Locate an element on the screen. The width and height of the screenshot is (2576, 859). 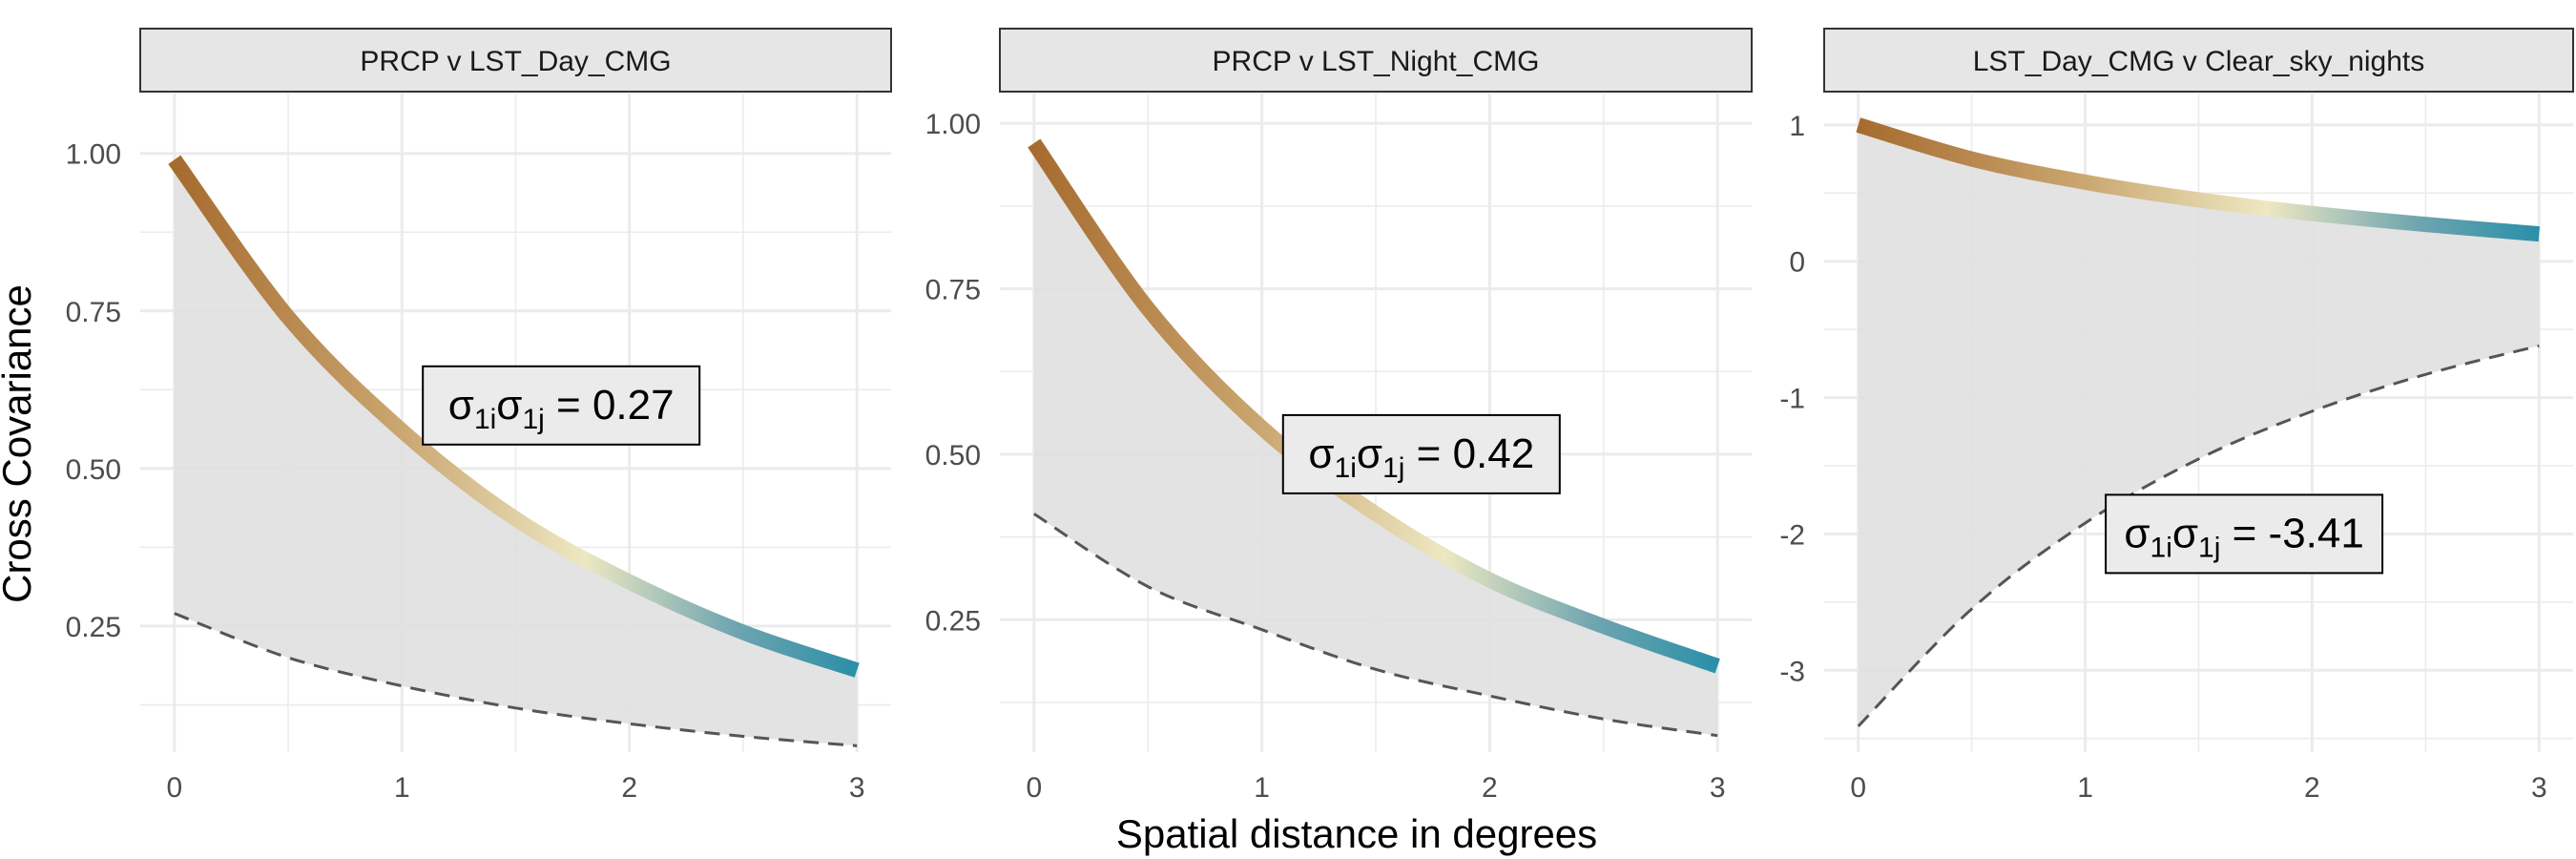
annotation-label: σ1iσ1j = -3.41 is located at coordinates (2243, 536).